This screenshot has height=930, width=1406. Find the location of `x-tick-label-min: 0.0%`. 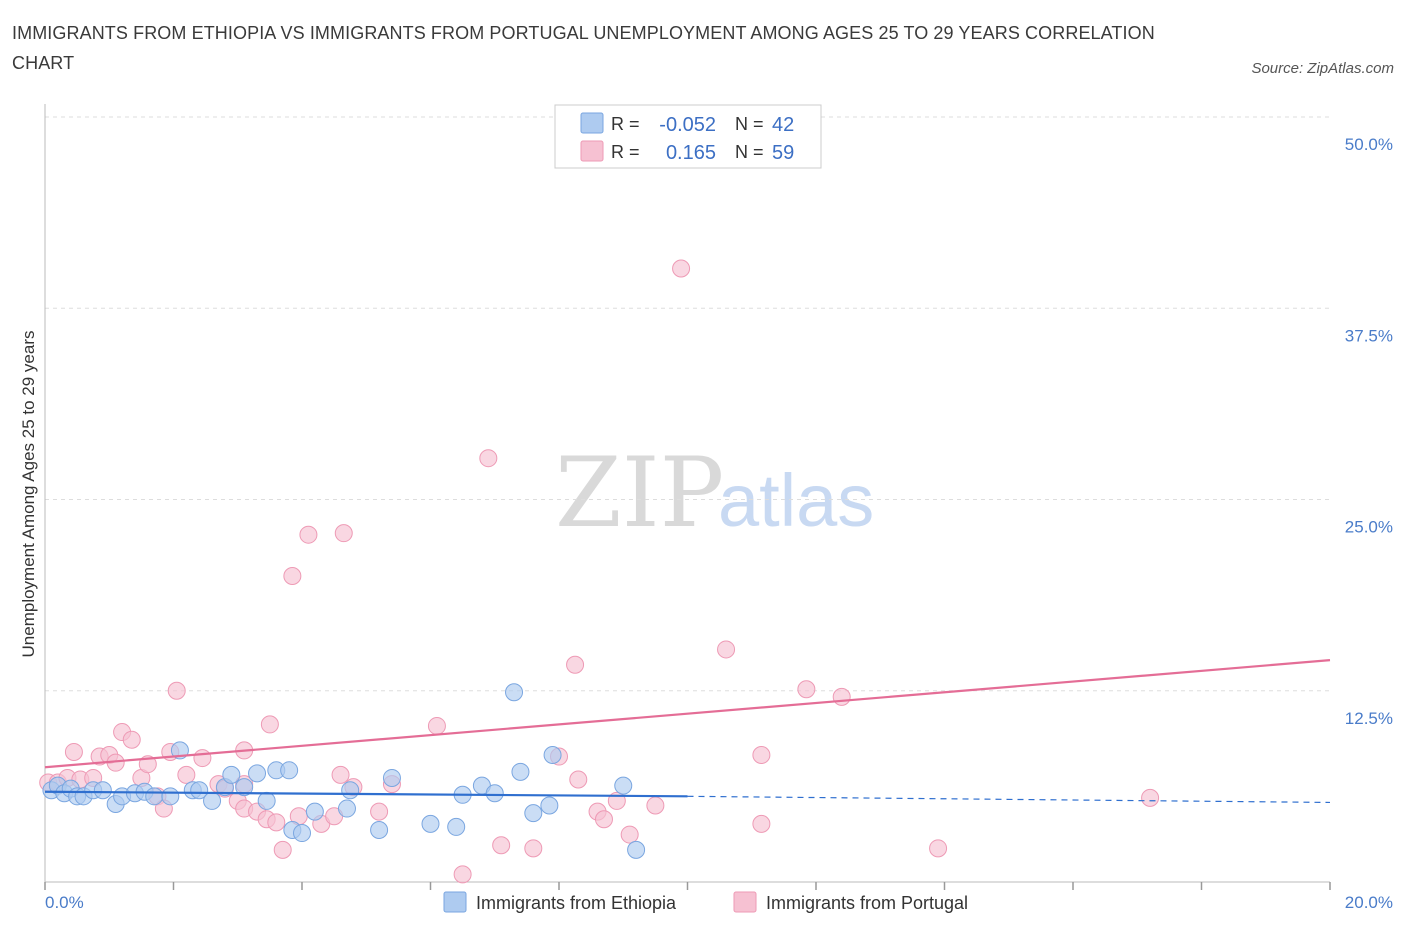

x-tick-label-min: 0.0% is located at coordinates (64, 902).